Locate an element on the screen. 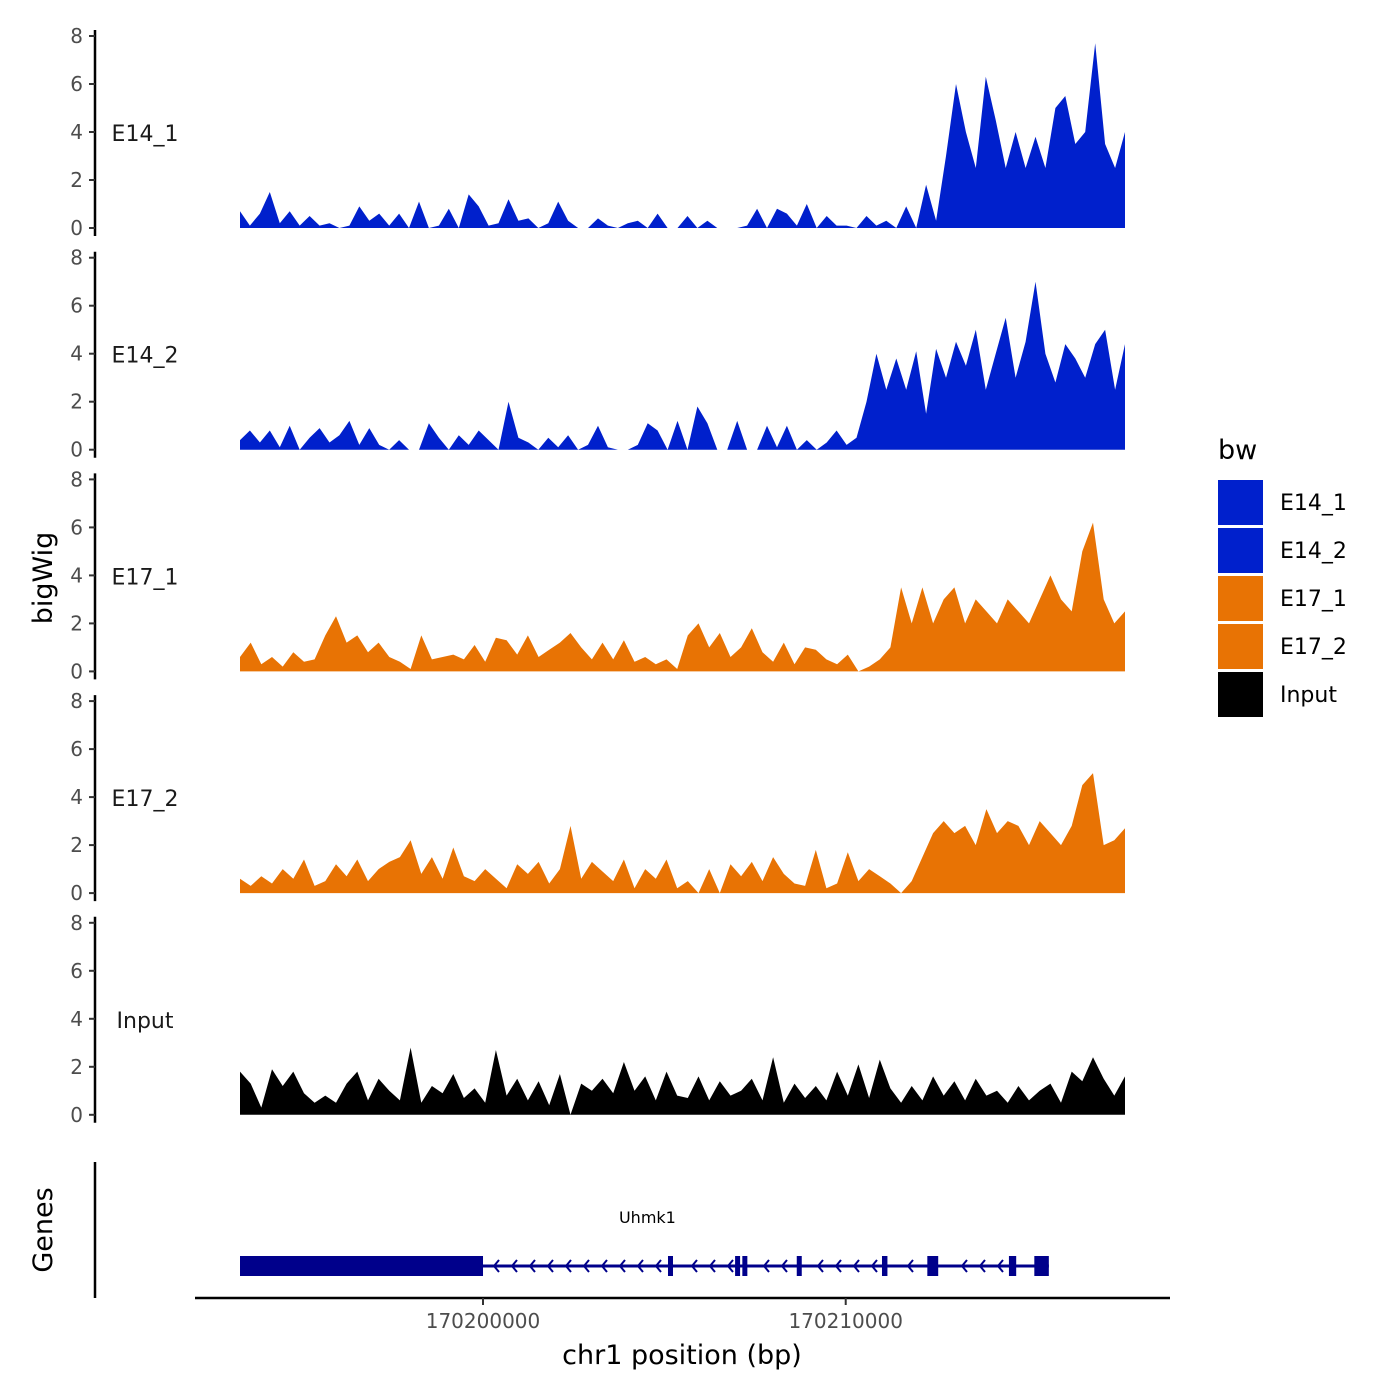  panel-e17-2: 0 2 4 6 8 E17_2 is located at coordinates (597, 797).